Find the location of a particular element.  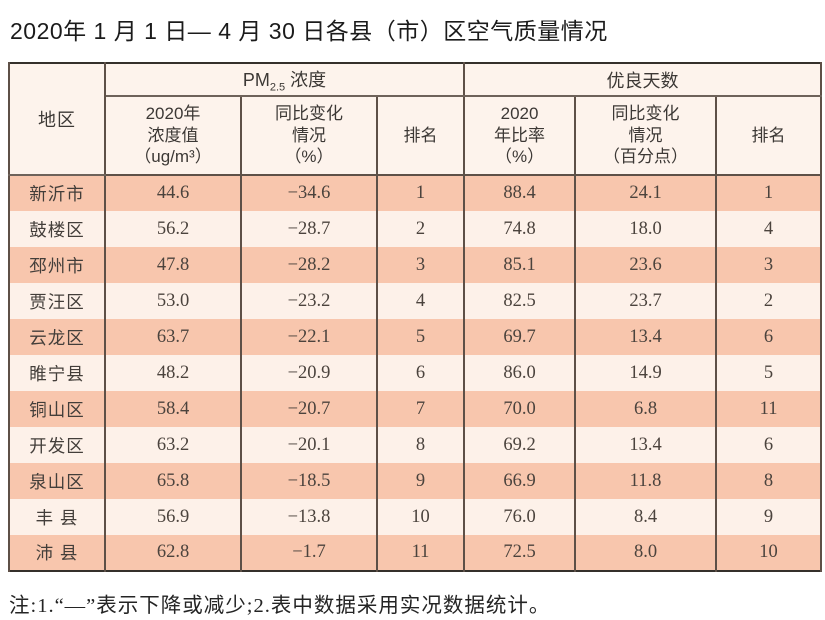

pm-change-cell: −28.7 is located at coordinates (309, 229).